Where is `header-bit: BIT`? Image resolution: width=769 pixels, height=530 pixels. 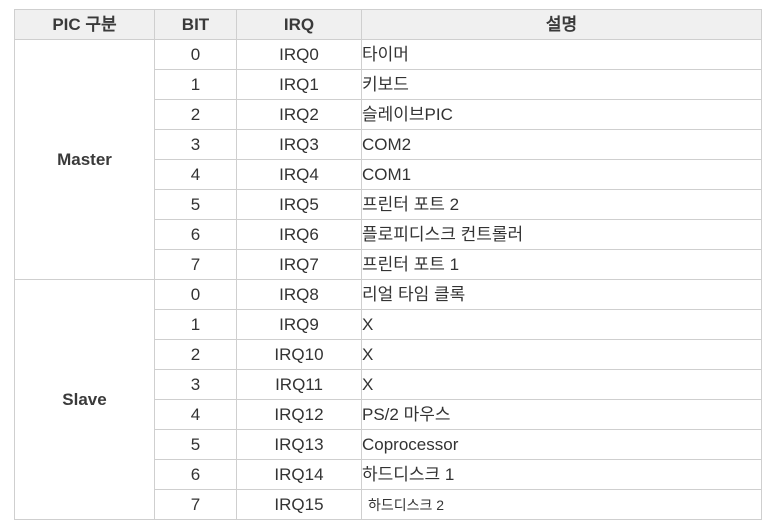
header-bit: BIT is located at coordinates (195, 24).